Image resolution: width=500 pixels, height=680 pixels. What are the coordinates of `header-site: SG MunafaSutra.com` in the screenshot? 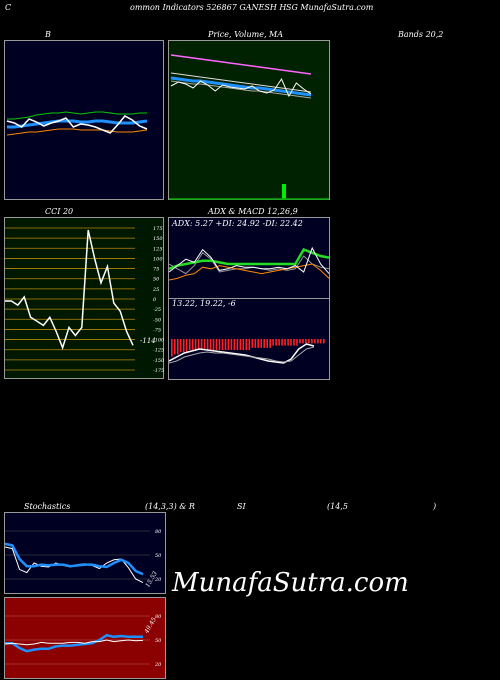 It's located at (330, 7).